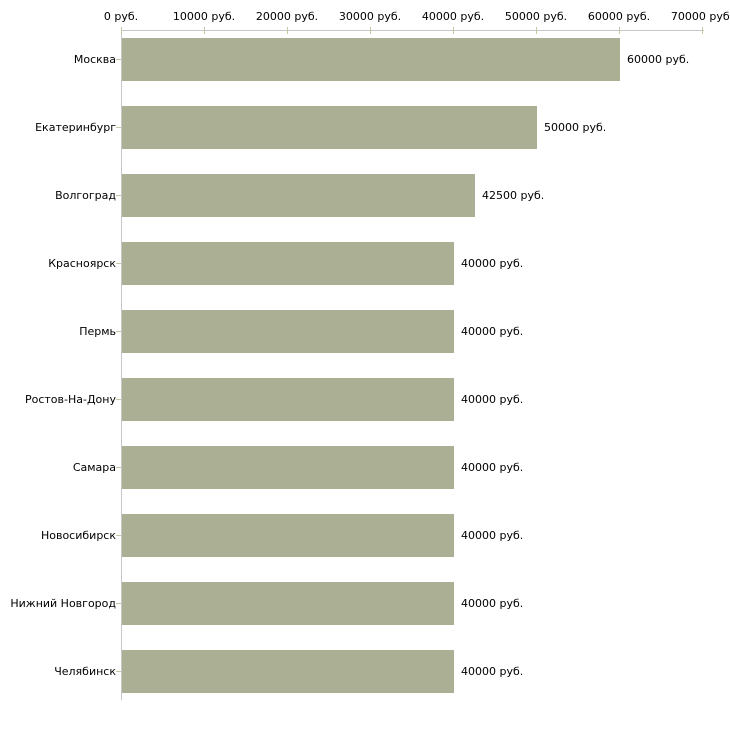 The height and width of the screenshot is (730, 730). Describe the element at coordinates (513, 195) in the screenshot. I see `value-label: 42500 руб.` at that location.